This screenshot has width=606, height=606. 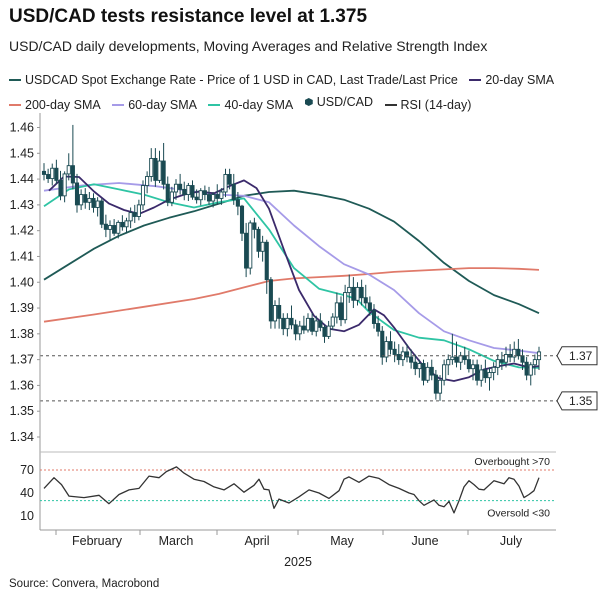 I want to click on price-tick-label: 1.43, so click(x=22, y=205).